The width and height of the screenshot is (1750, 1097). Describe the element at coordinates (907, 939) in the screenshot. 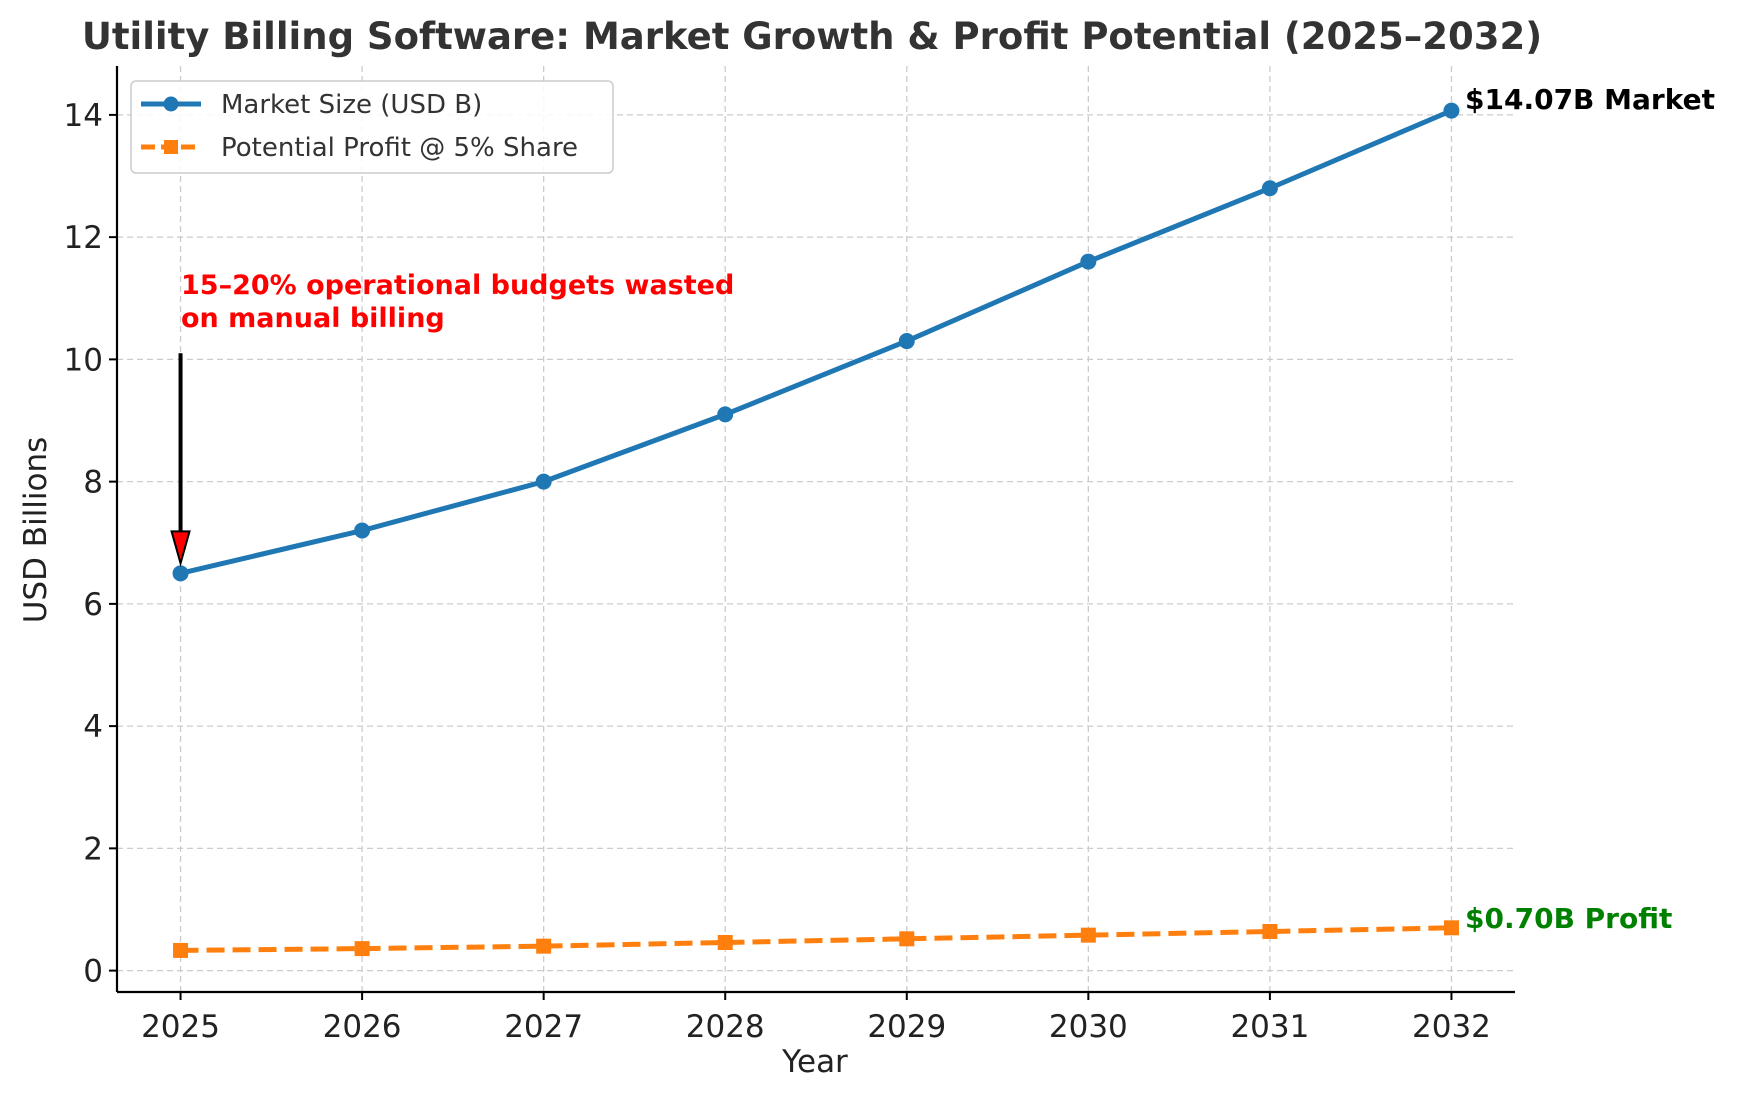

I see `series-1-point-2029` at that location.